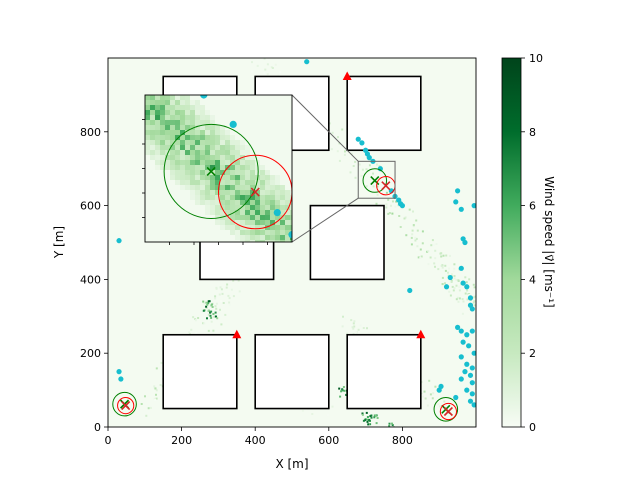 The width and height of the screenshot is (640, 480). What do you see at coordinates (108, 440) in the screenshot?
I see `x-tick-label: 0` at bounding box center [108, 440].